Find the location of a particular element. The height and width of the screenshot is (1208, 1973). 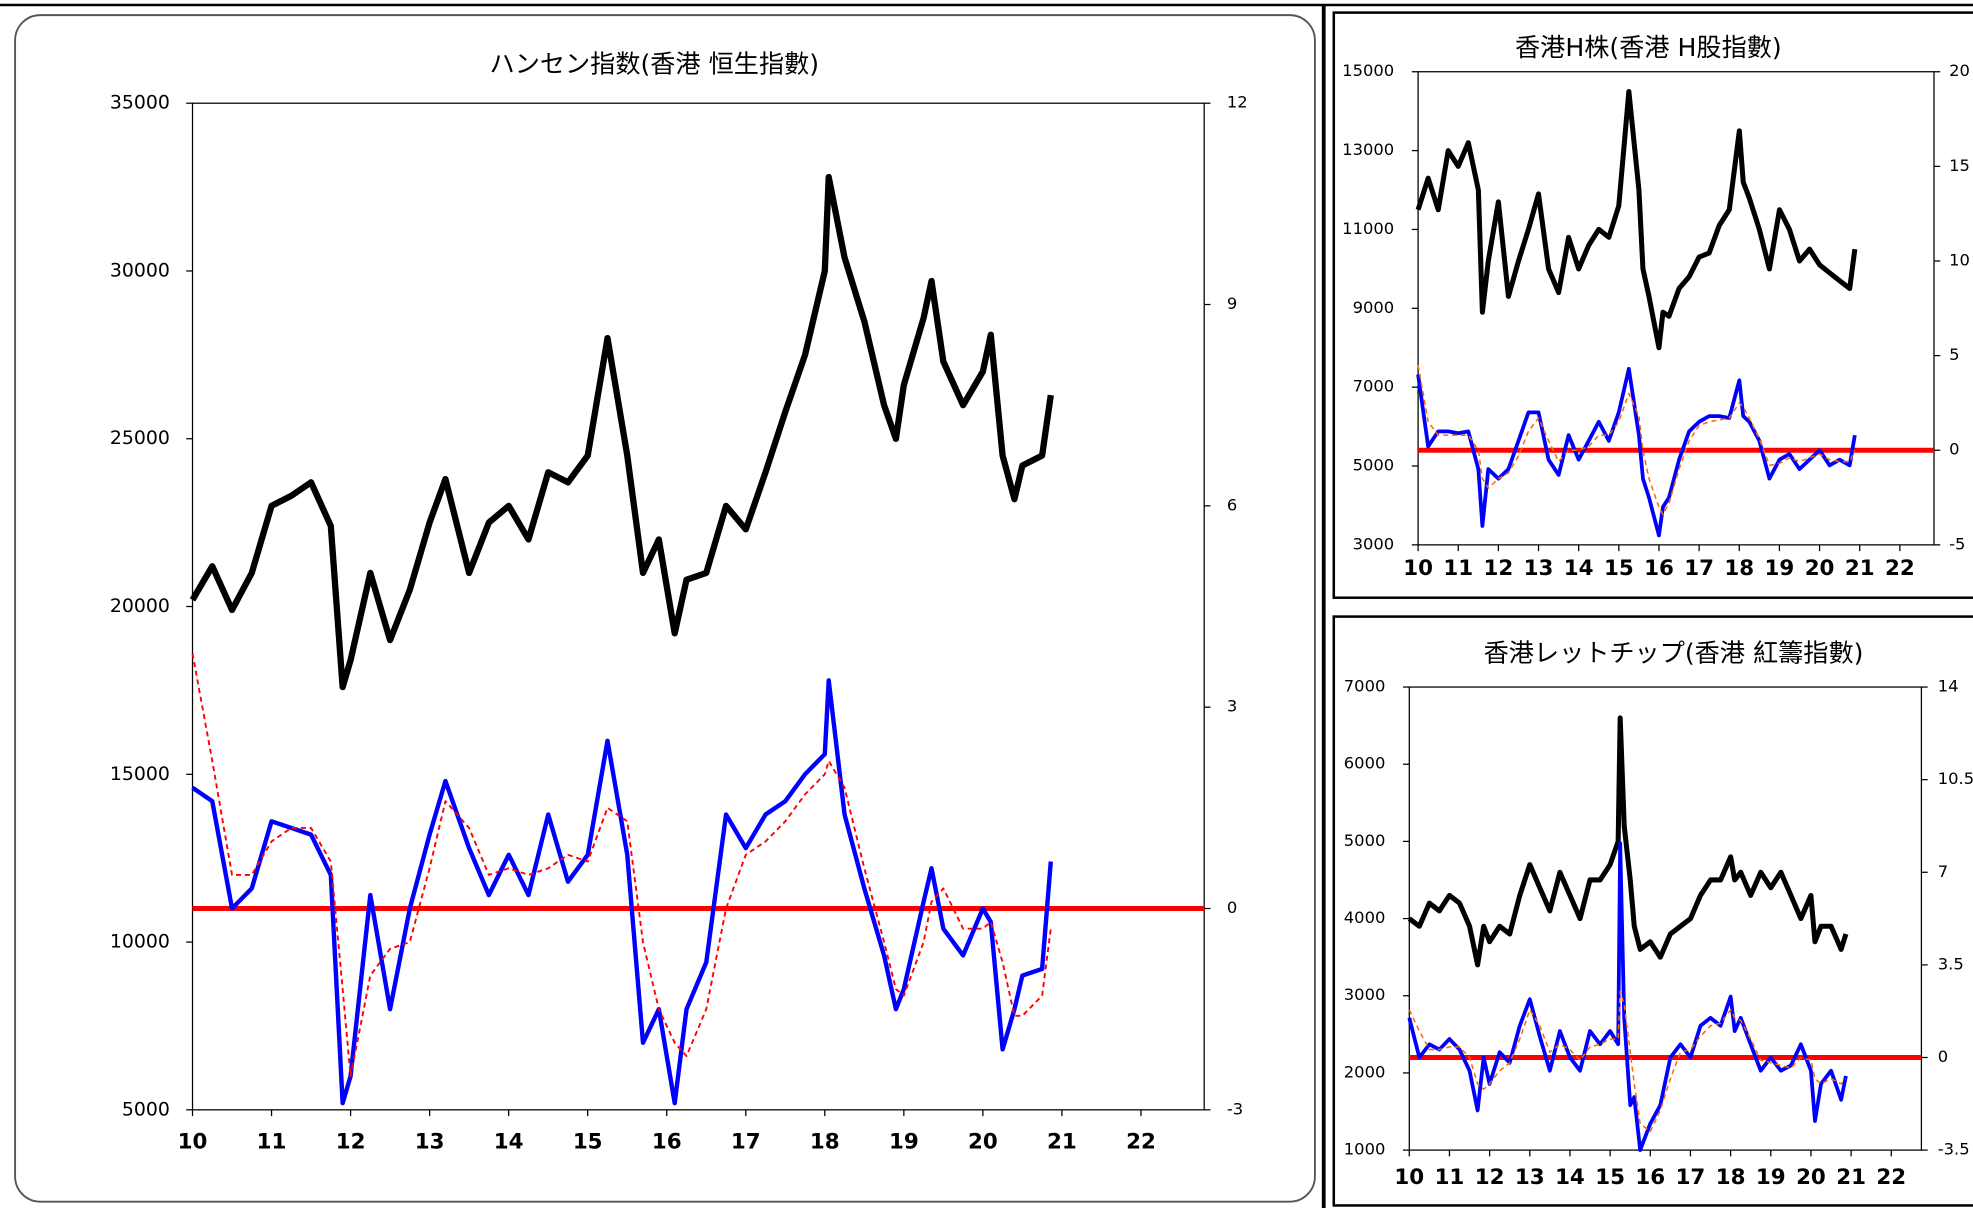

y-tick-label: 9000 is located at coordinates (1374, 307).